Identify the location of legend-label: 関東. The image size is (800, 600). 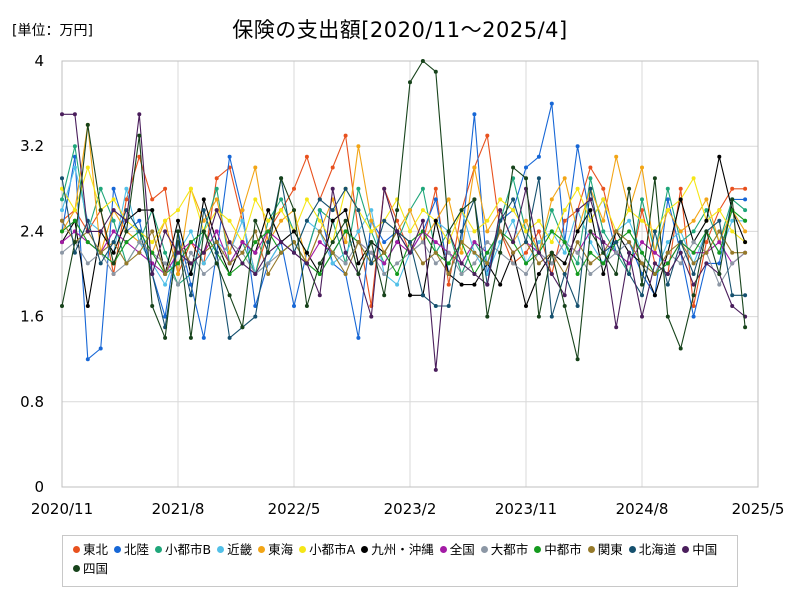
(610, 549).